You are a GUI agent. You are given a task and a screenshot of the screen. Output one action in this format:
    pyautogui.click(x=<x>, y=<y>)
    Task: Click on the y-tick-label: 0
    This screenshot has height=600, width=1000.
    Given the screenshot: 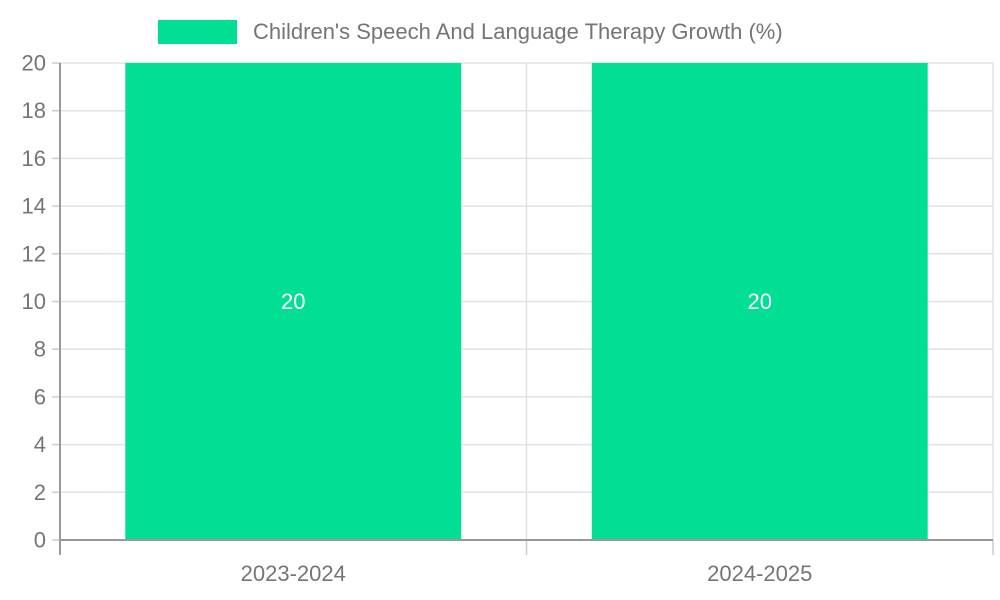 What is the action you would take?
    pyautogui.click(x=40, y=540)
    